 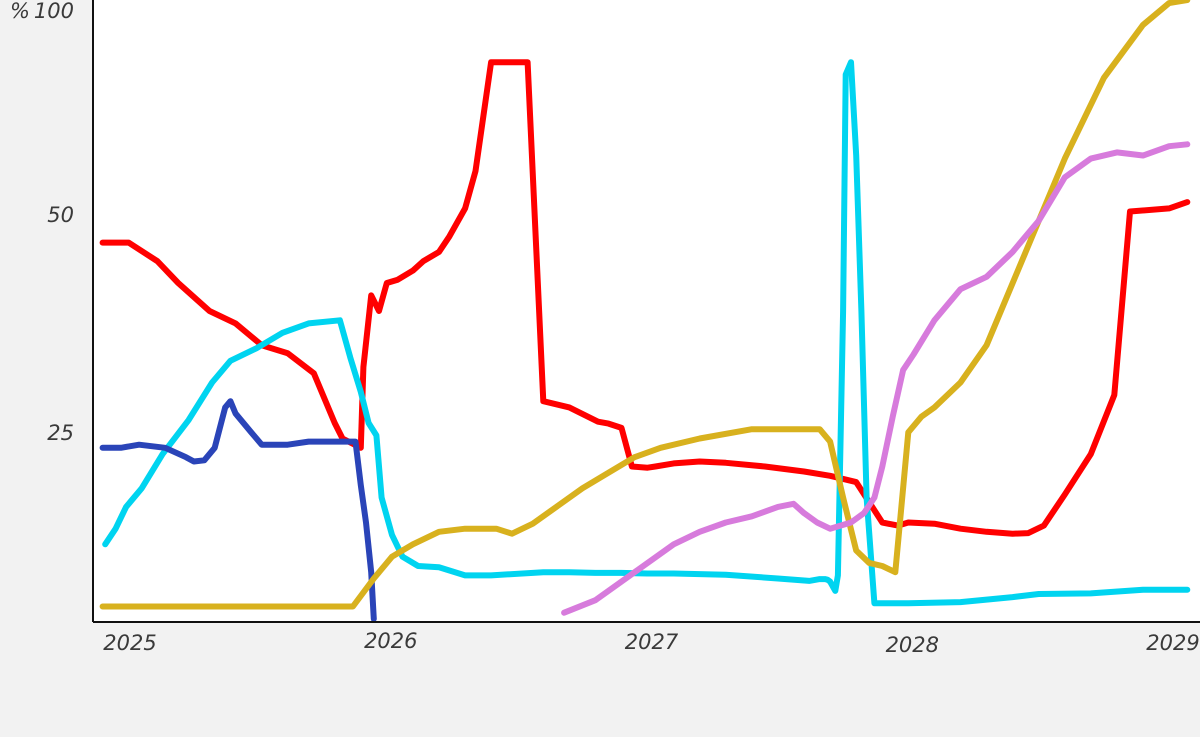 I want to click on x-tick-label-2027: 2027, so click(x=652, y=642).